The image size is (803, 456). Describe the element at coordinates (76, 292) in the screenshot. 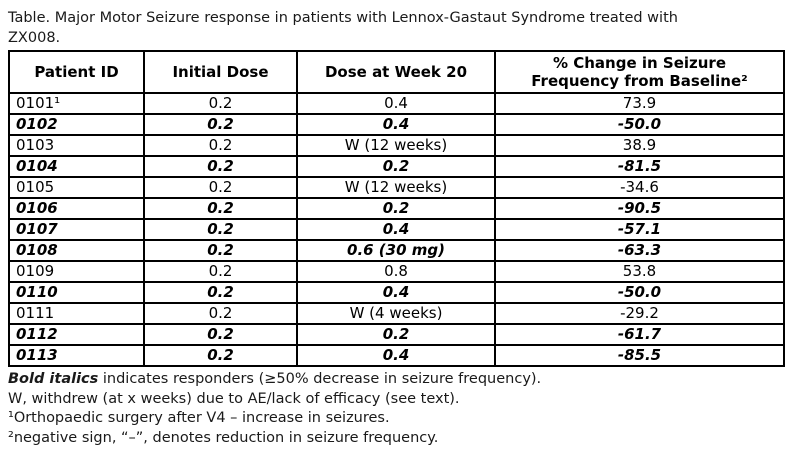

I see `patient-id-cell: 0110` at that location.